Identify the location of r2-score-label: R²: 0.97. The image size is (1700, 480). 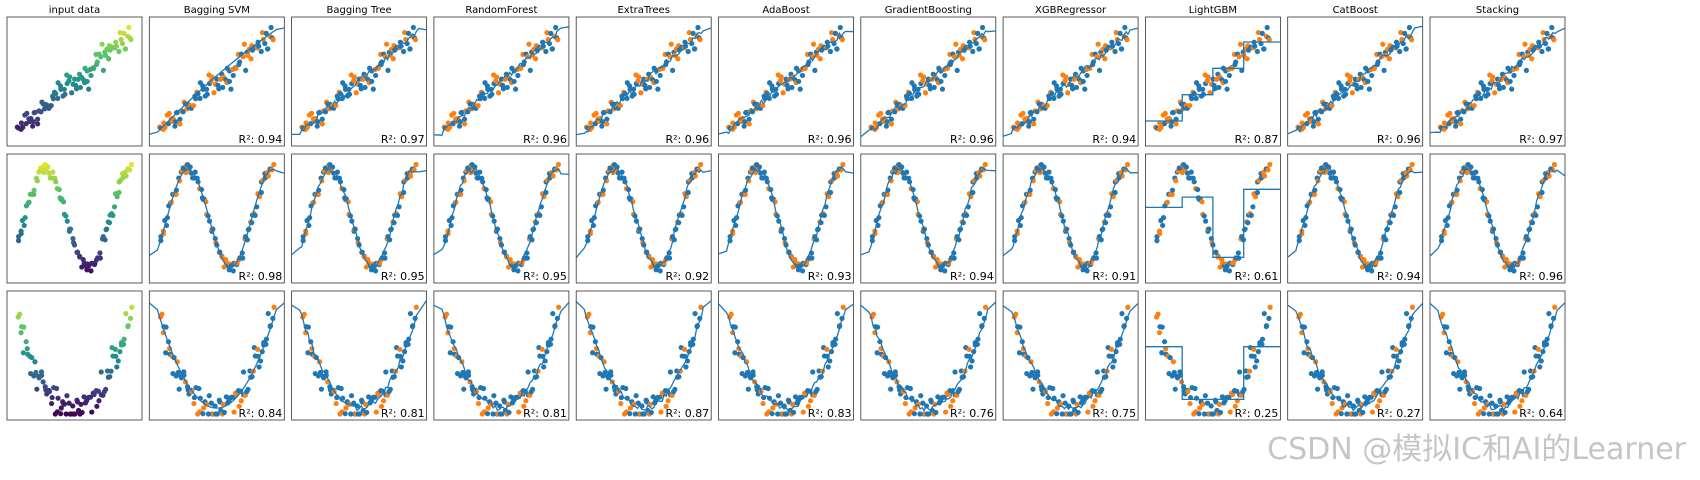
(1541, 139).